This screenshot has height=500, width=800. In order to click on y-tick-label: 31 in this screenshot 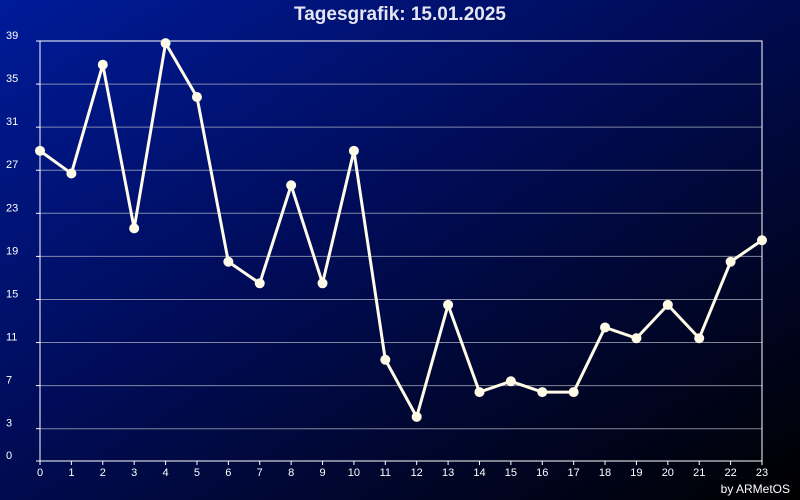, I will do `click(12, 122)`.